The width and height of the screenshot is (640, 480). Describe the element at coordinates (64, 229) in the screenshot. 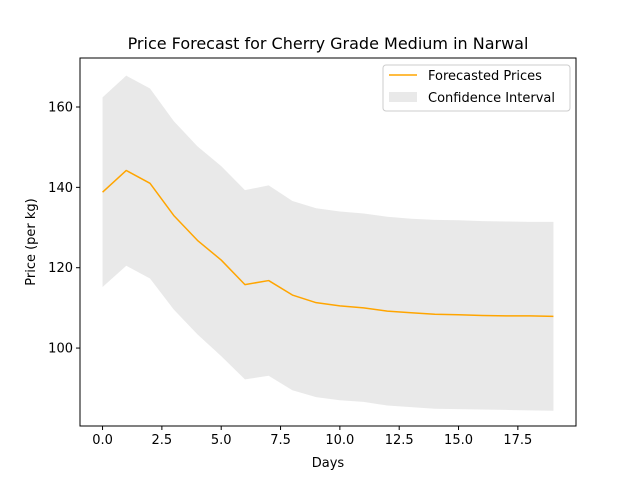

I see `y-axis-ticks: 100 120 140 160` at that location.